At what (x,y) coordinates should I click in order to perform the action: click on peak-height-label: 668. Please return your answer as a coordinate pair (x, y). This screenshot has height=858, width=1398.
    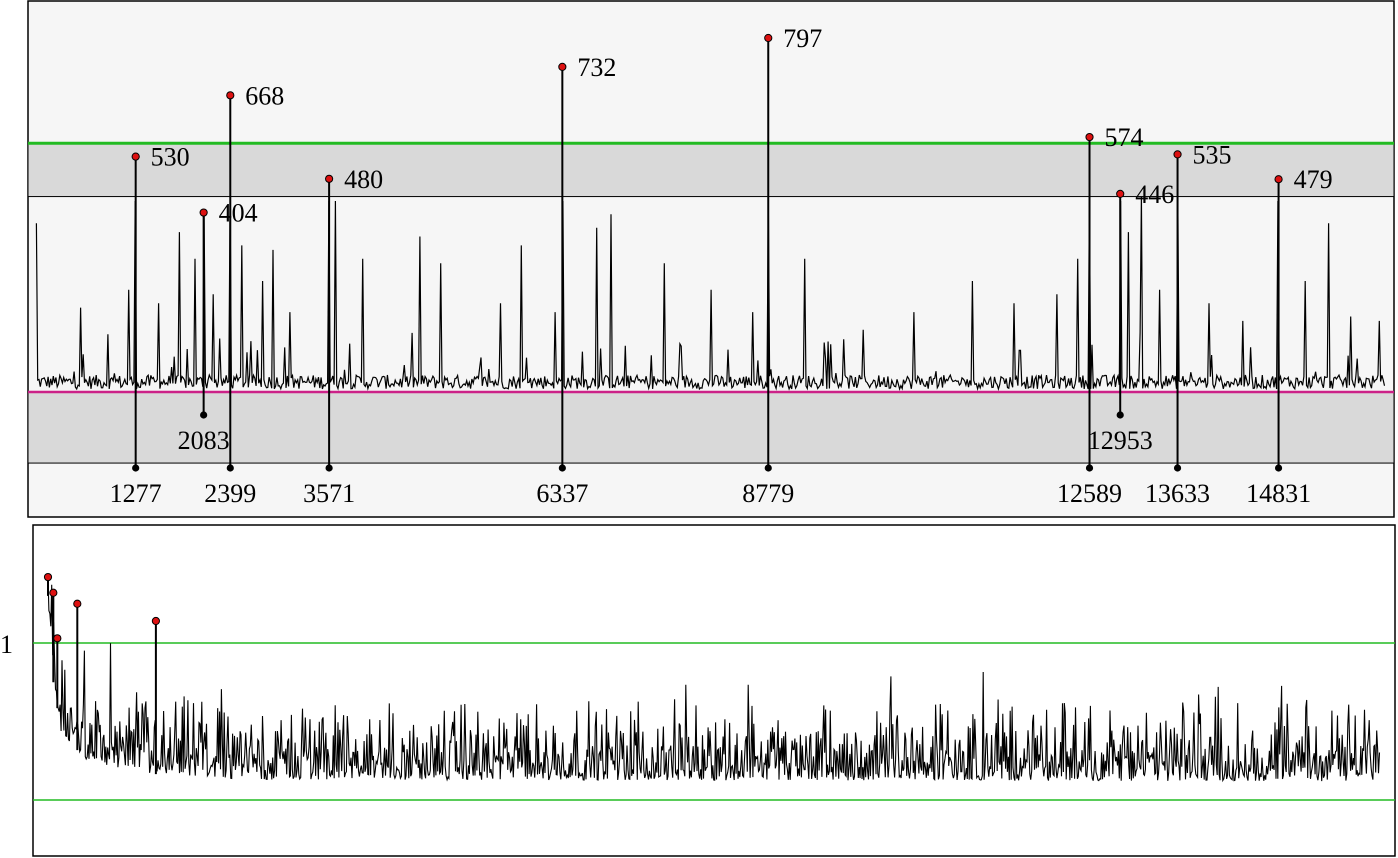
    Looking at the image, I should click on (264, 95).